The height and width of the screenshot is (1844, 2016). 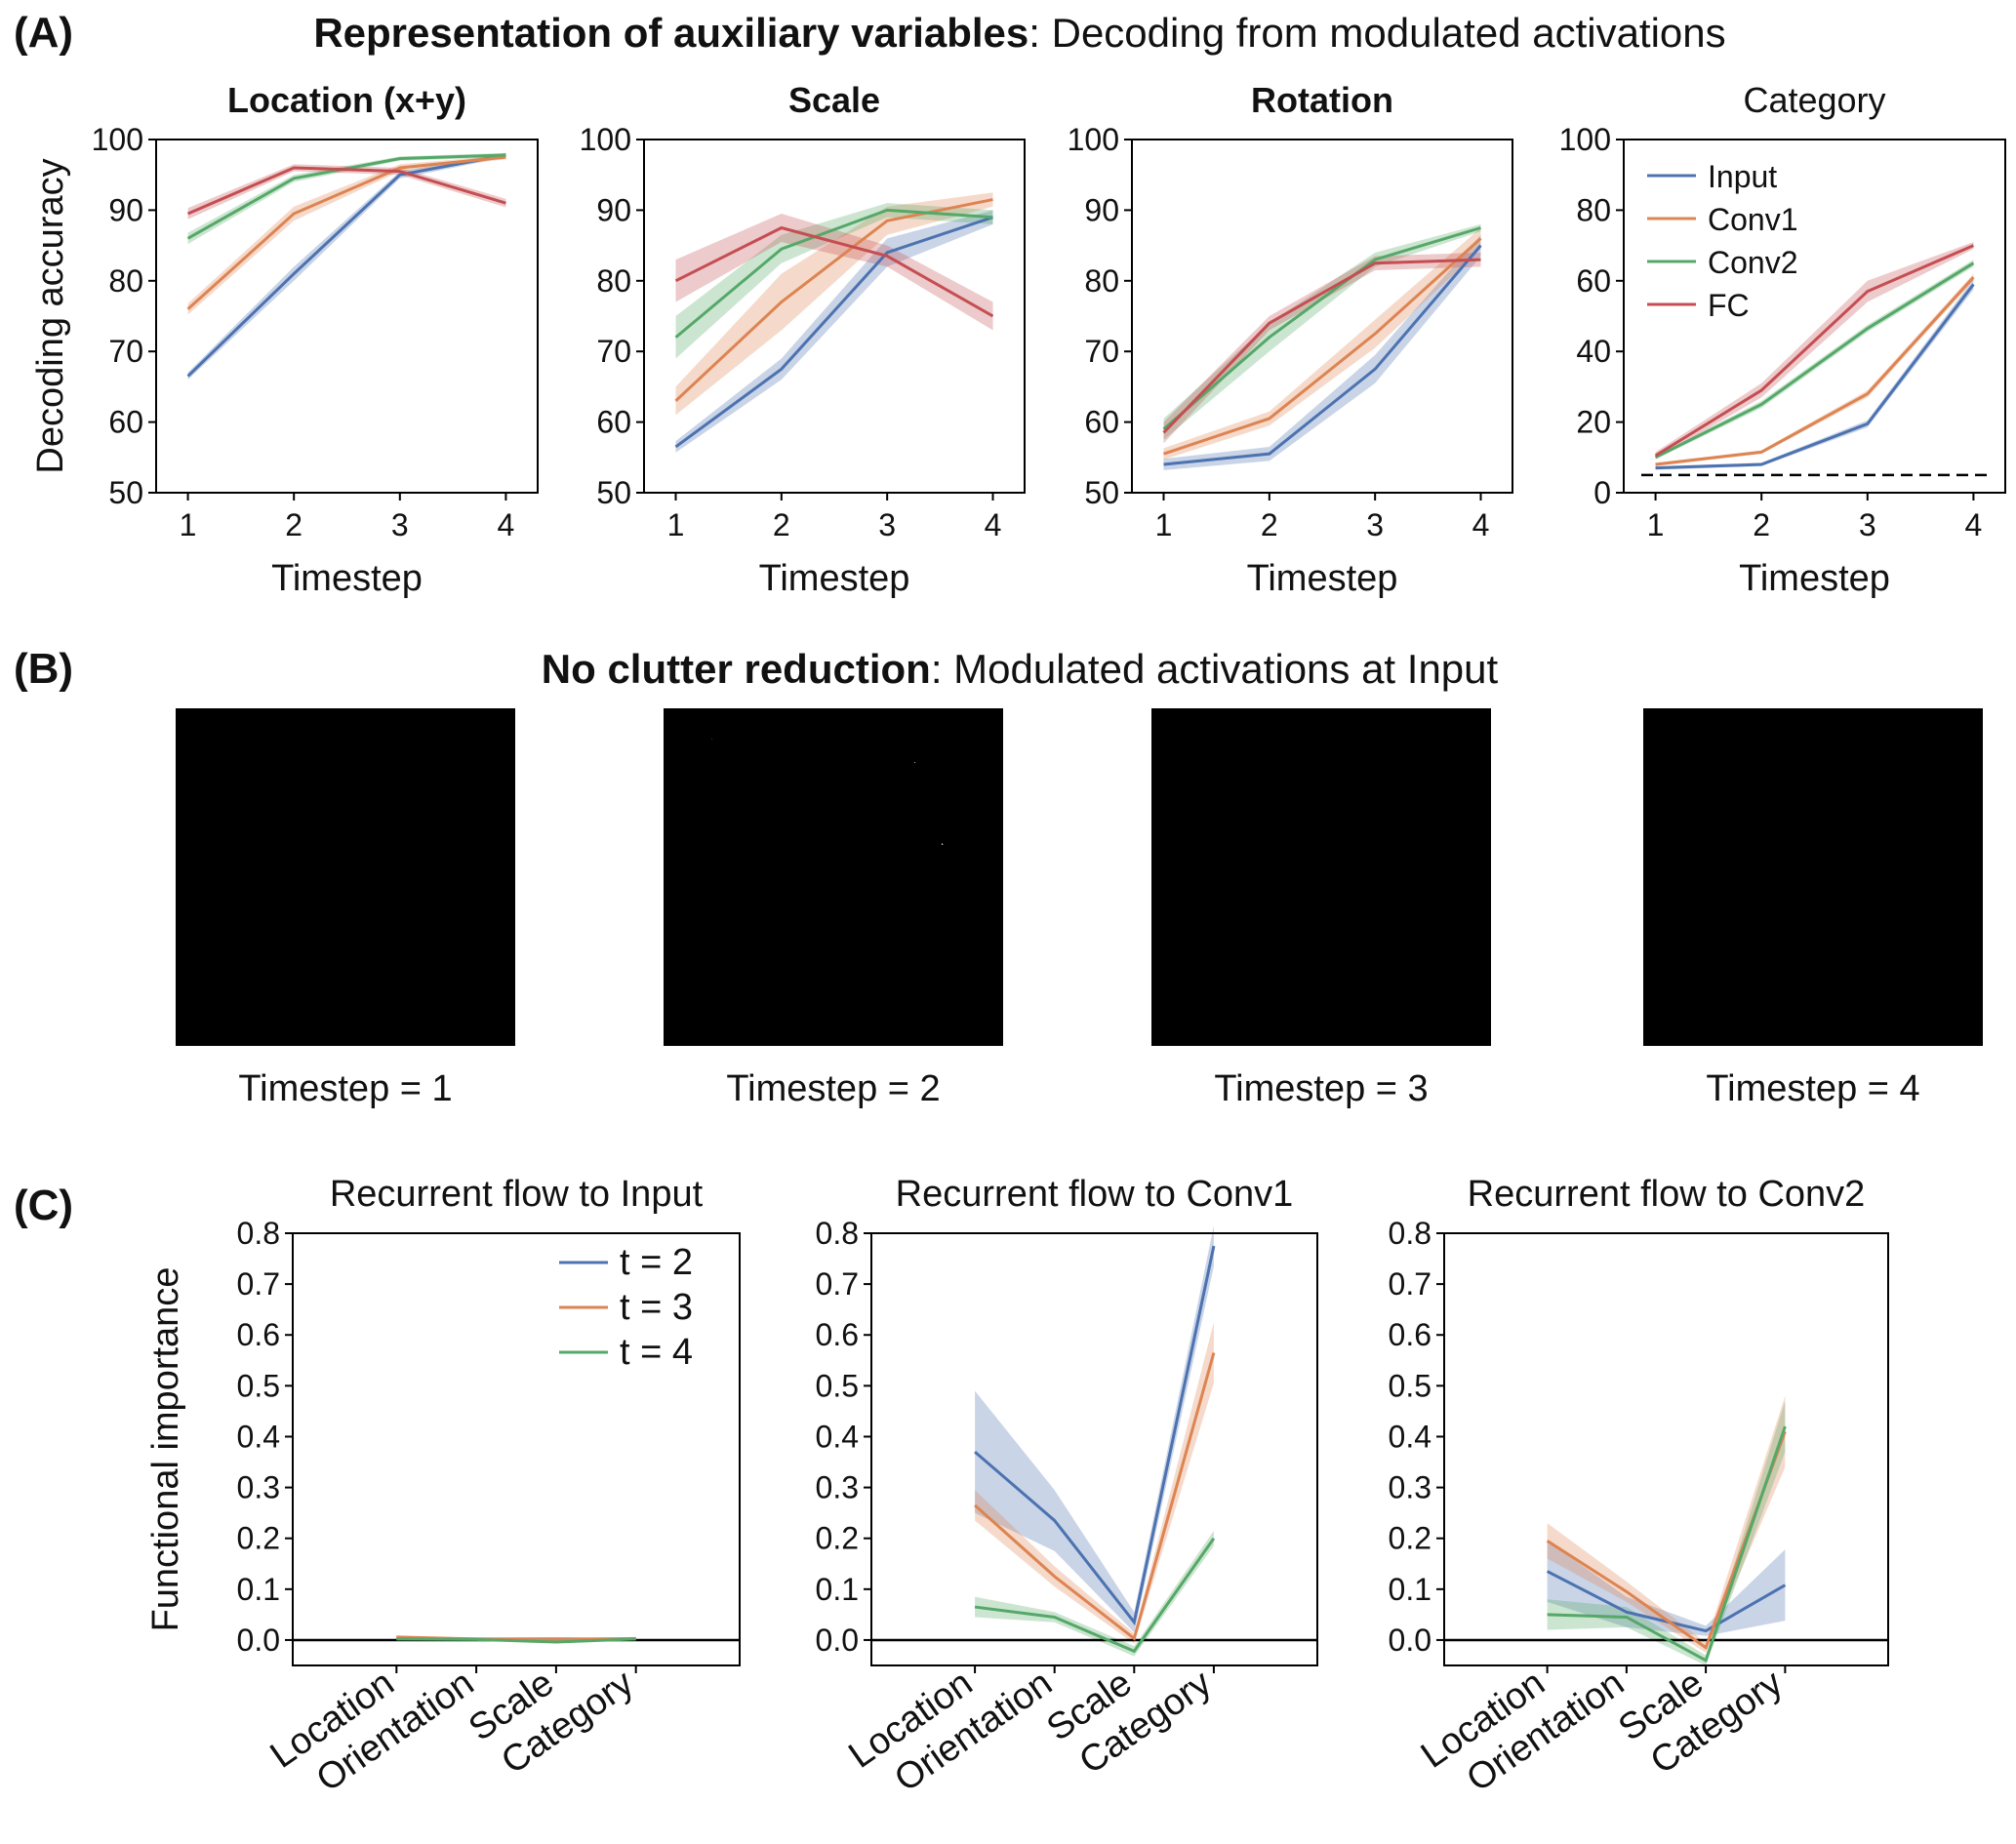 I want to click on chart-title: Rotation, so click(x=1322, y=100).